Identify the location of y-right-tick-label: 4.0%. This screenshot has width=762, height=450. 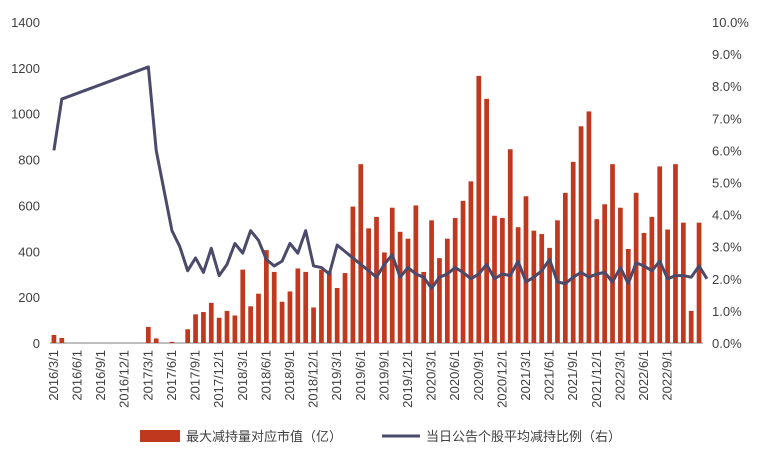
(727, 215).